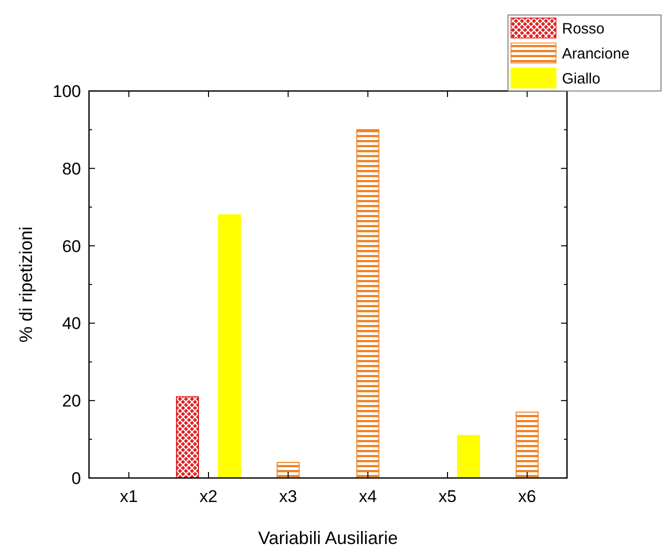 This screenshot has width=662, height=545. I want to click on y-tick-label: 0, so click(76, 478).